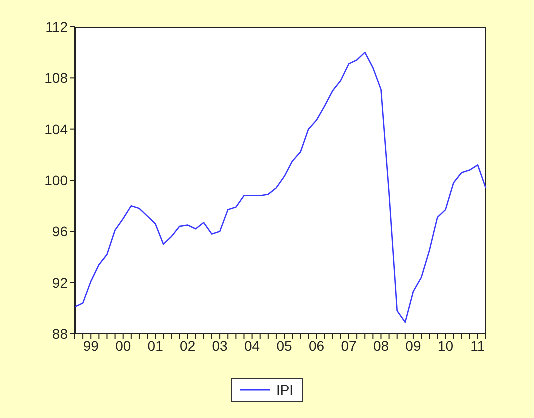 The image size is (534, 418). Describe the element at coordinates (414, 346) in the screenshot. I see `x-tick-label: 09` at that location.